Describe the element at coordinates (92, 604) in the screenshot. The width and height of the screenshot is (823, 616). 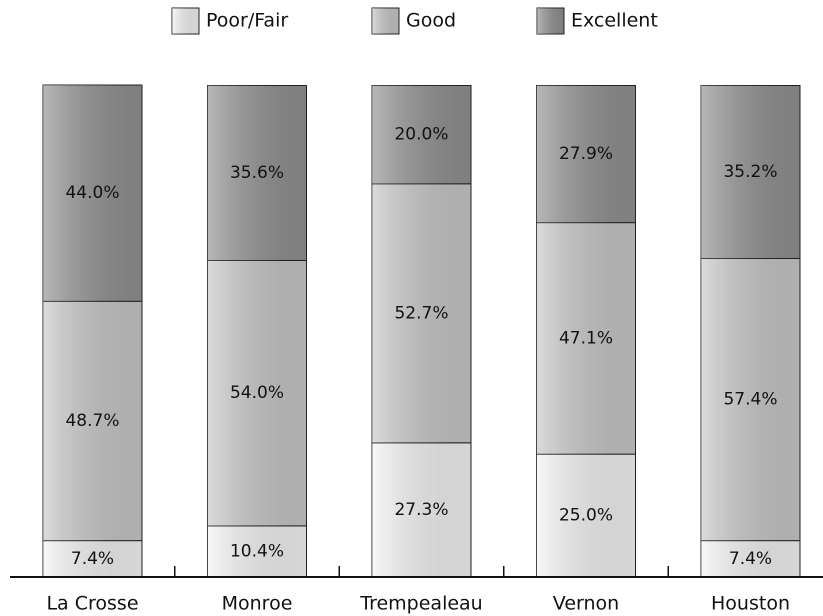
I see `x-tick-label: La Crosse` at that location.